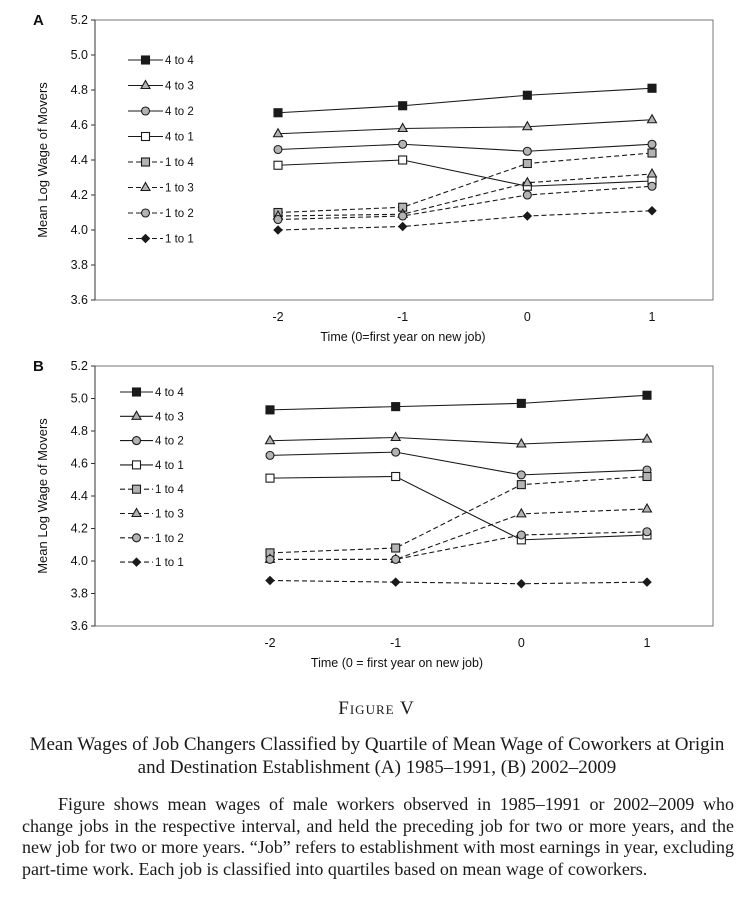 The width and height of the screenshot is (753, 906). What do you see at coordinates (161, 61) in the screenshot?
I see `legend-entry: 4 to 4` at bounding box center [161, 61].